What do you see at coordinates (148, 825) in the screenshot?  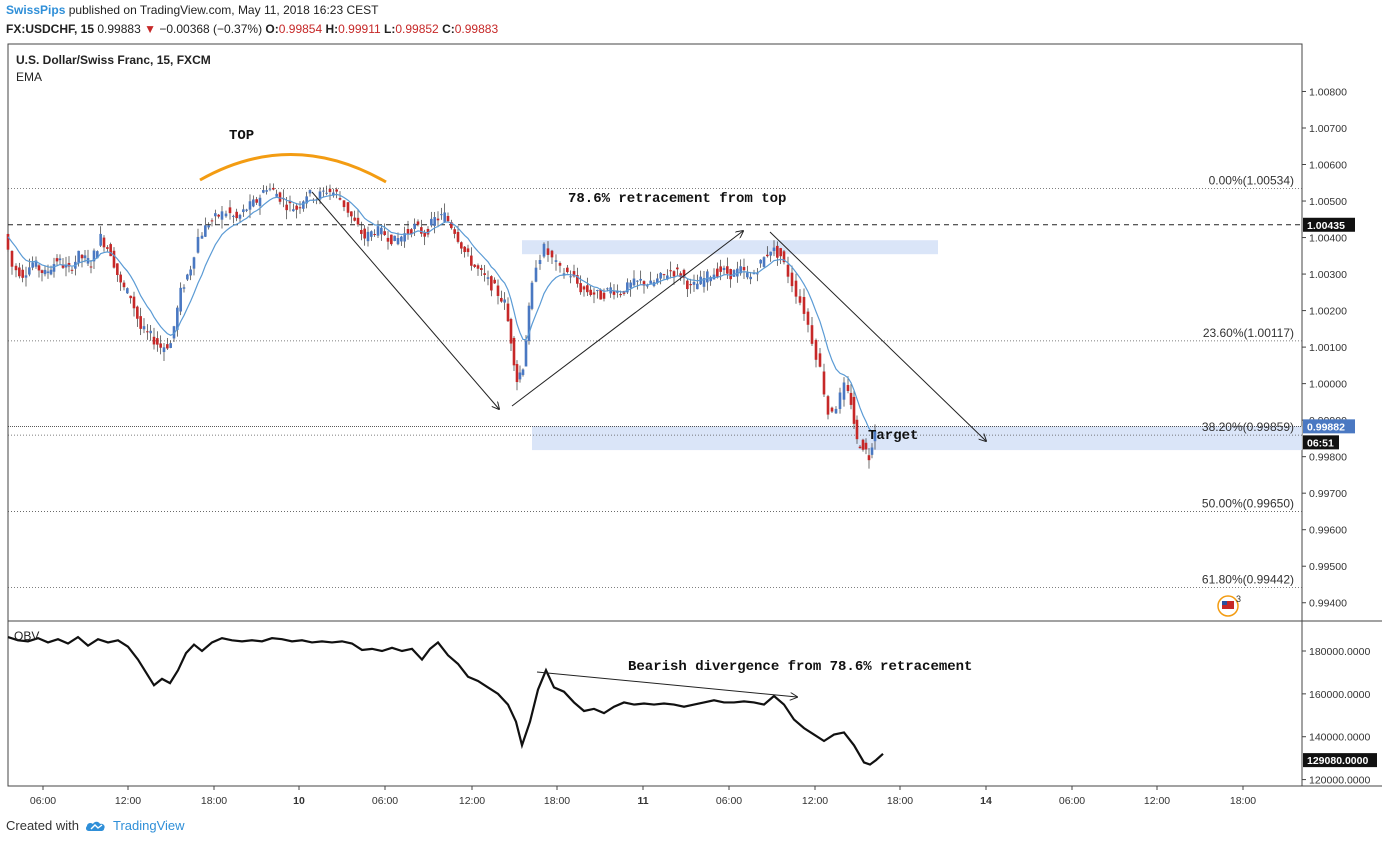 I see `tradingview-link: TradingView` at bounding box center [148, 825].